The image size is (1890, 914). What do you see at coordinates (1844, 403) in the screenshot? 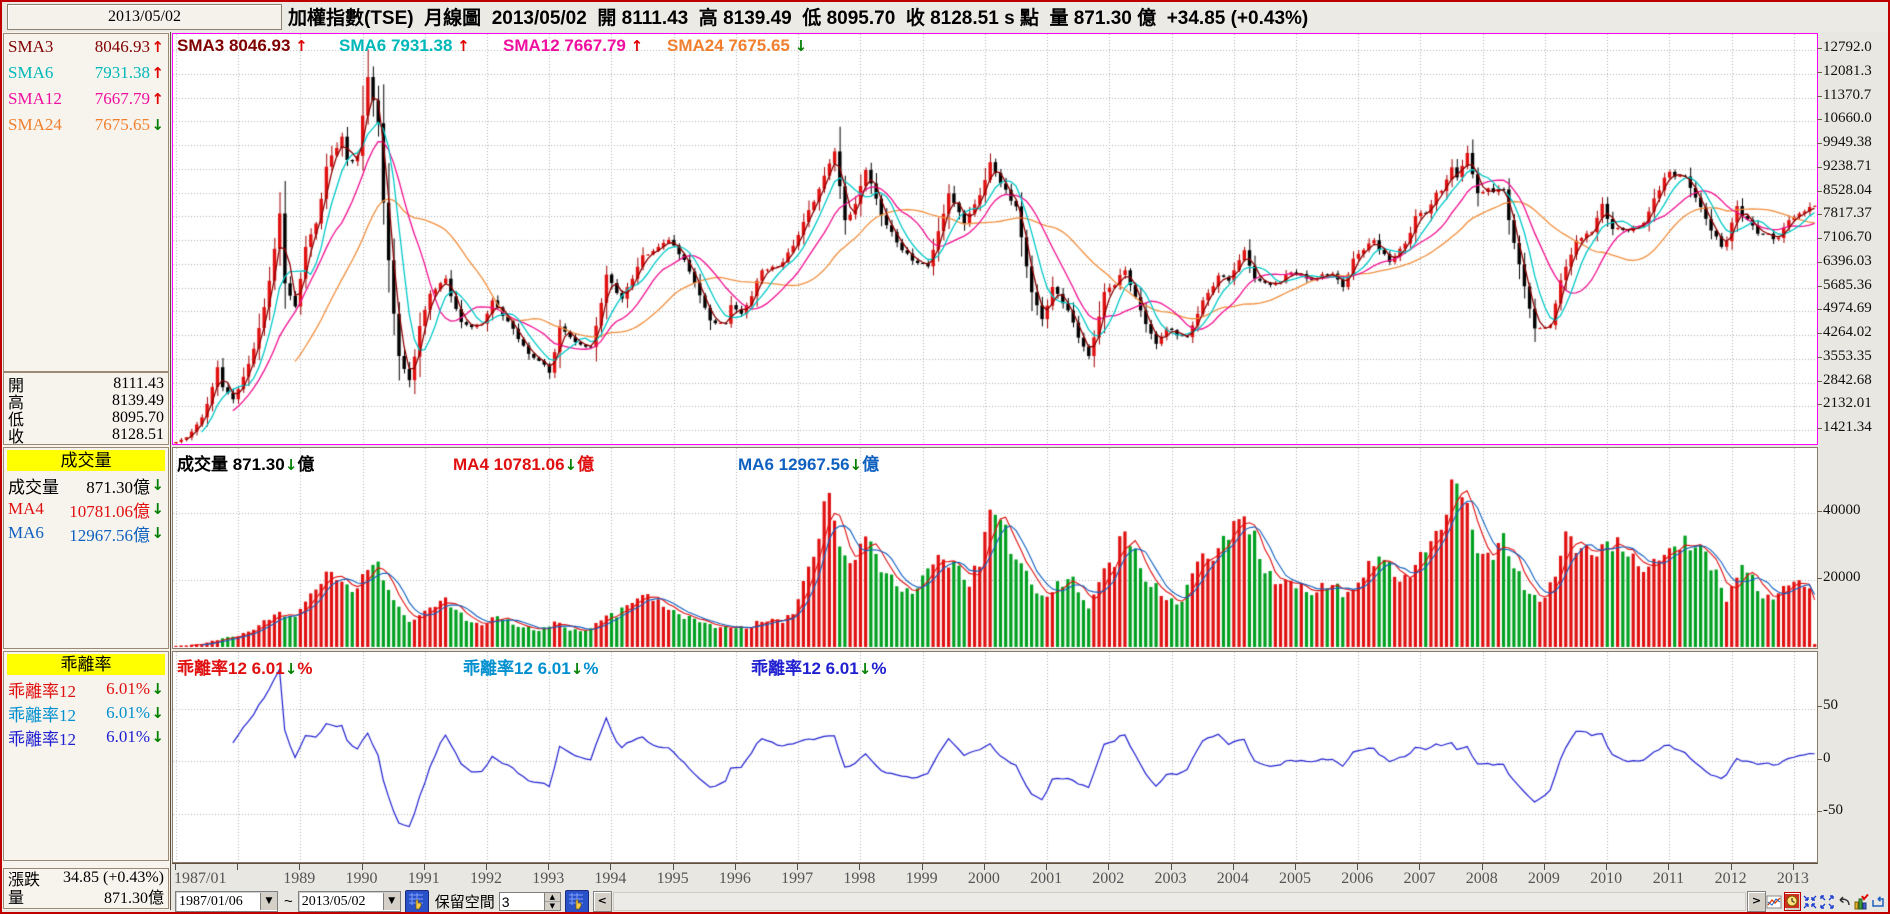
I see `y-axis-label: 2132.01` at bounding box center [1844, 403].